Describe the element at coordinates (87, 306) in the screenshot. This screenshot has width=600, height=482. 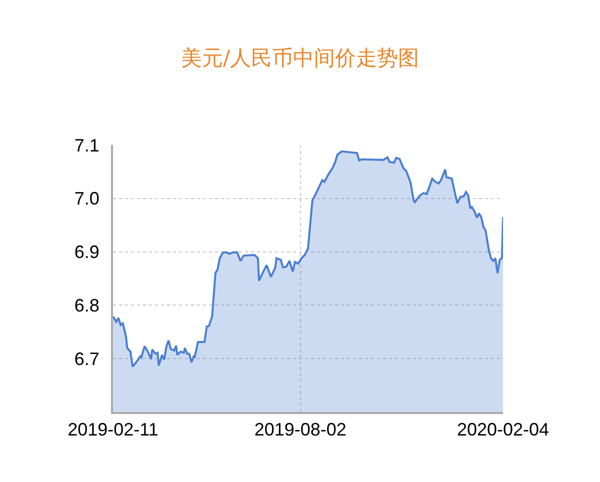
I see `y-tick-label: 6.8` at that location.